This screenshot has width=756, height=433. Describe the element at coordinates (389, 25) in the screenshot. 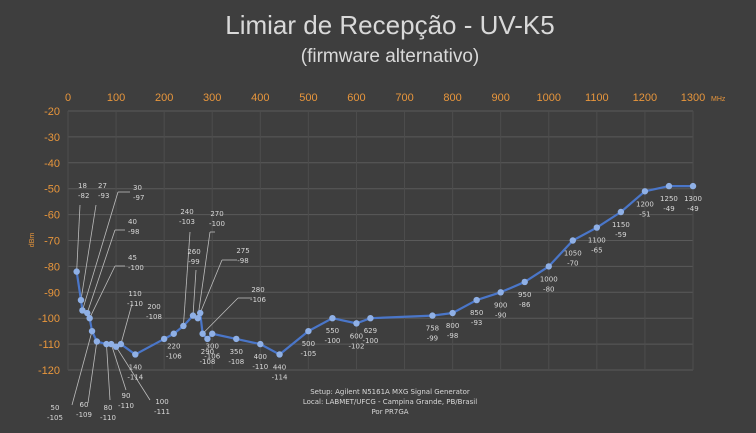

I see `chart-title: Limiar de Recepção - UV-K5` at that location.